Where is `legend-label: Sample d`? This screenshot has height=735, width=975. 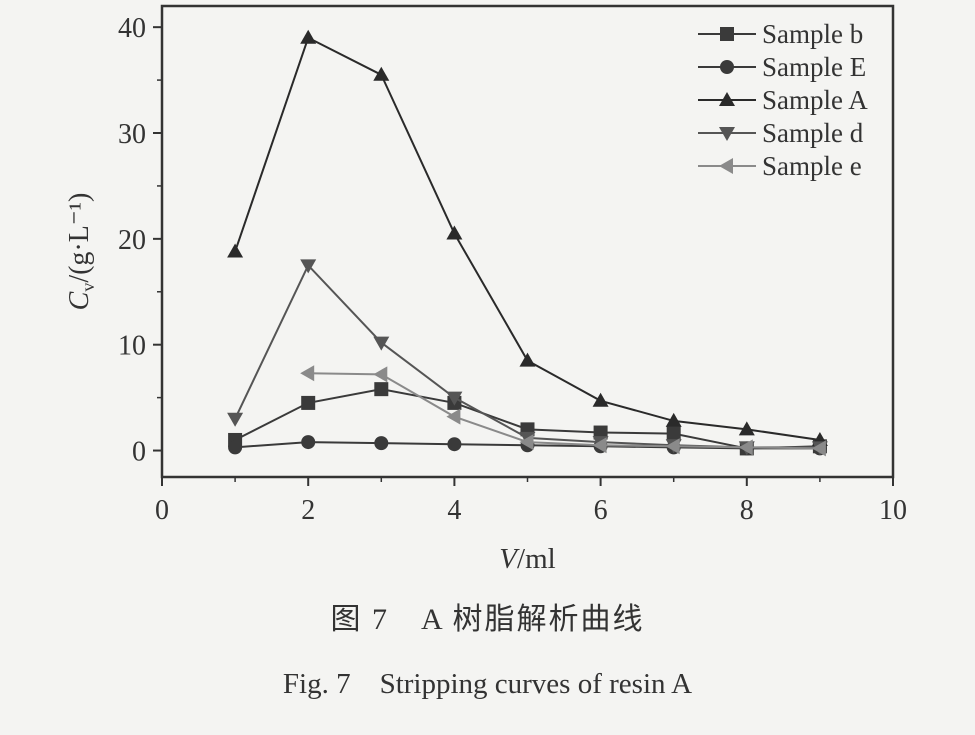 legend-label: Sample d is located at coordinates (813, 133).